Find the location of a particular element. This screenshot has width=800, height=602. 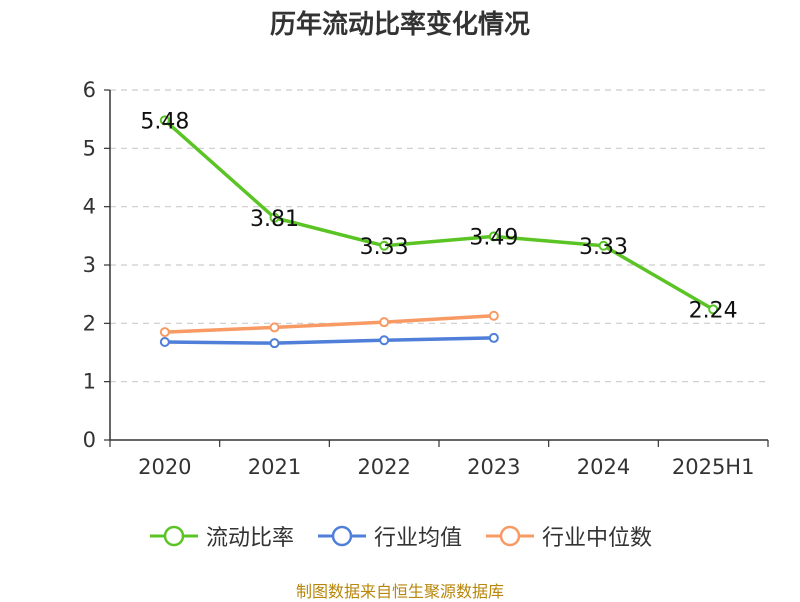

x-tick-label: 2021 is located at coordinates (274, 467).